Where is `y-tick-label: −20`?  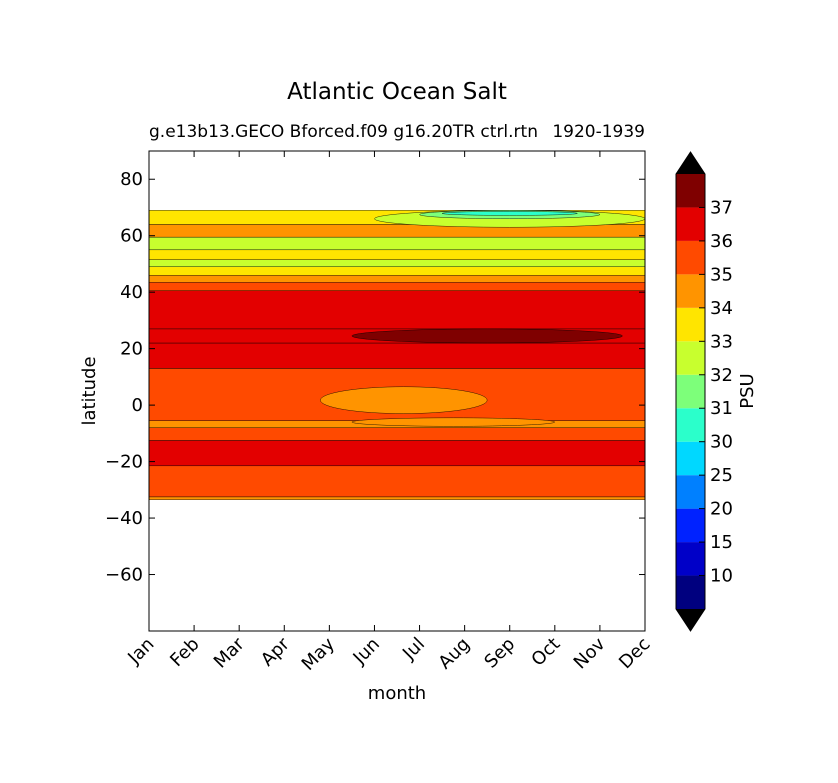 y-tick-label: −20 is located at coordinates (124, 462).